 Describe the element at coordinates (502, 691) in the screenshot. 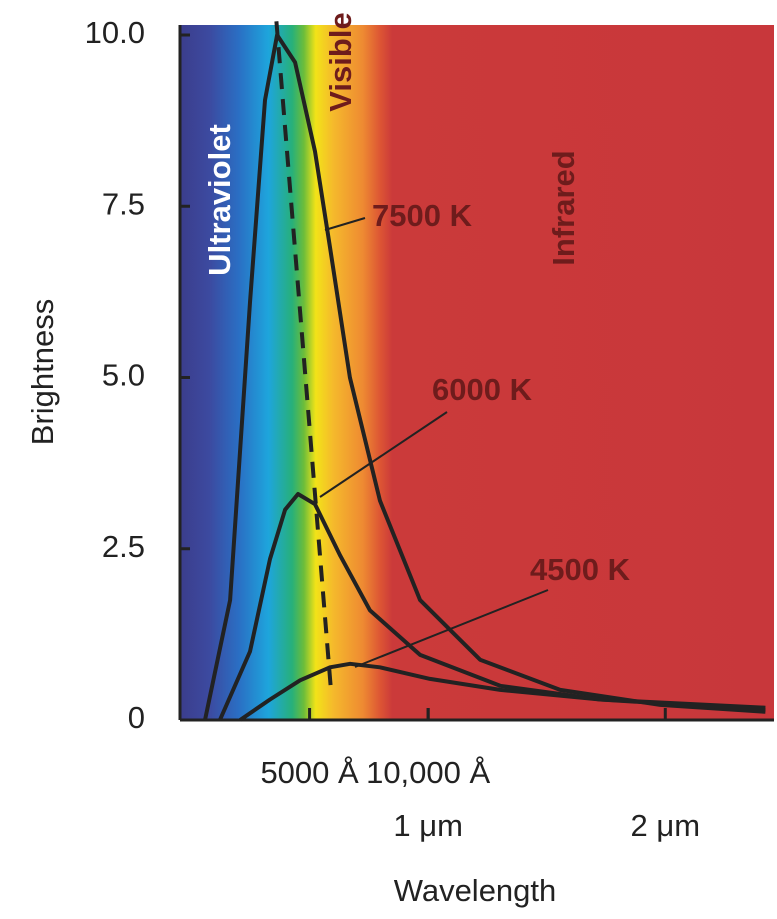

I see `line` at that location.